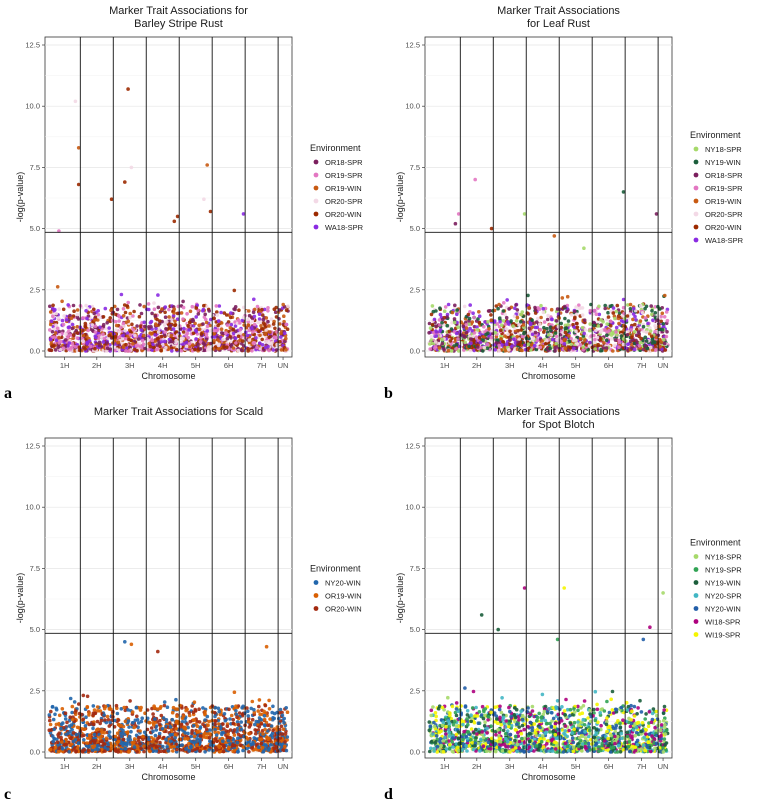  What do you see at coordinates (510, 365) in the screenshot?
I see `x-tick-label: 3H` at bounding box center [510, 365].